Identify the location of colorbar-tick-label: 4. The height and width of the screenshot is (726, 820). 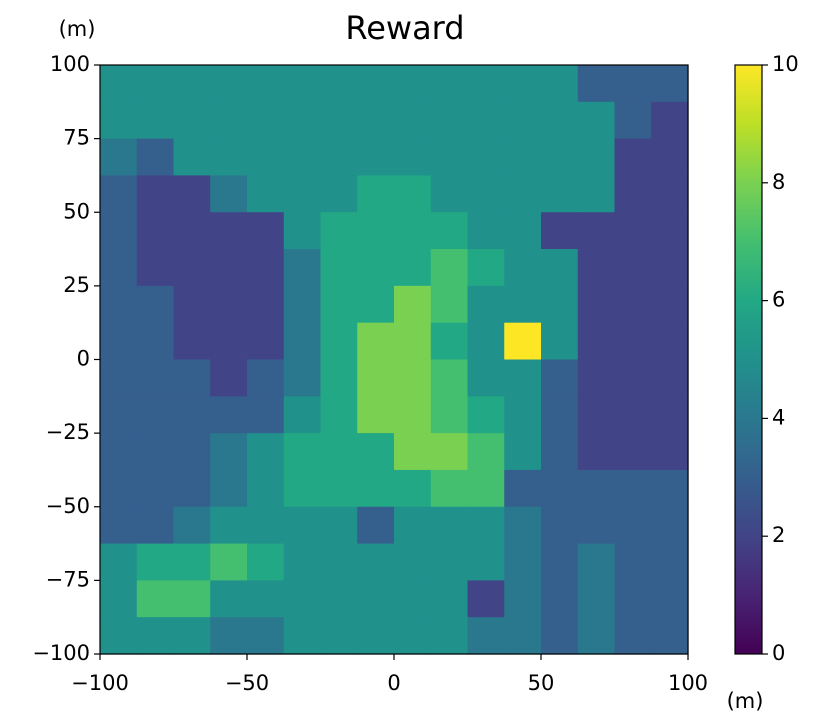
(778, 417).